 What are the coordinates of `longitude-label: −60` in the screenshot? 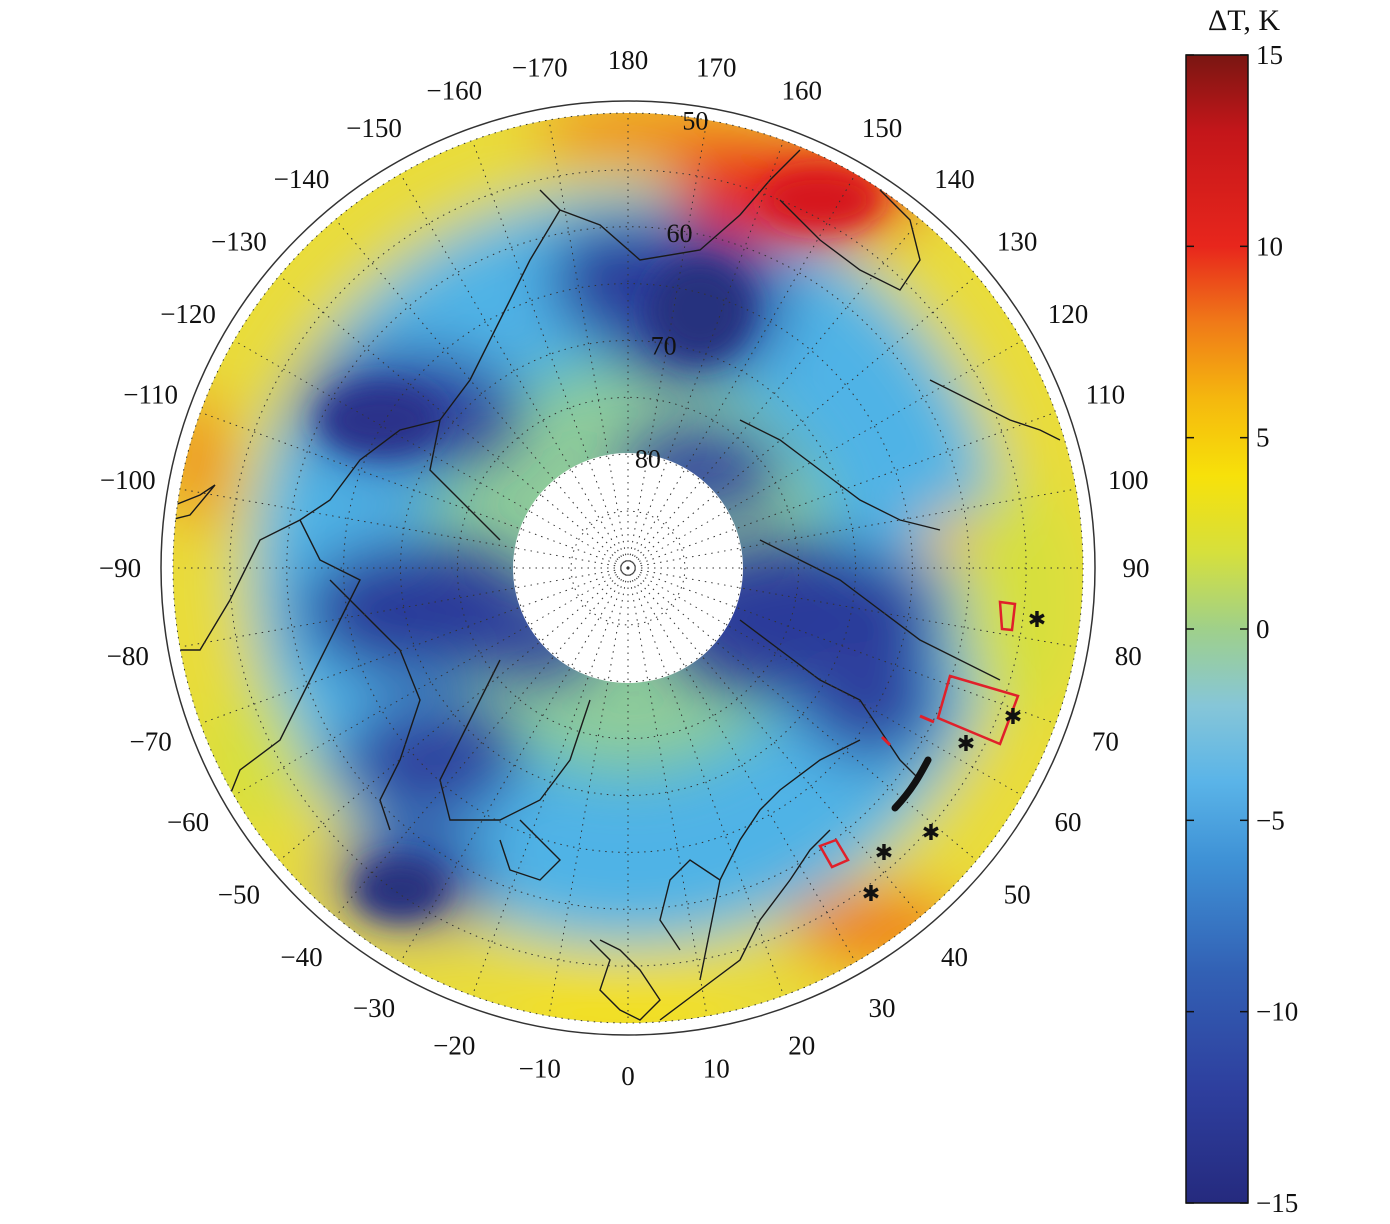 It's located at (188, 822).